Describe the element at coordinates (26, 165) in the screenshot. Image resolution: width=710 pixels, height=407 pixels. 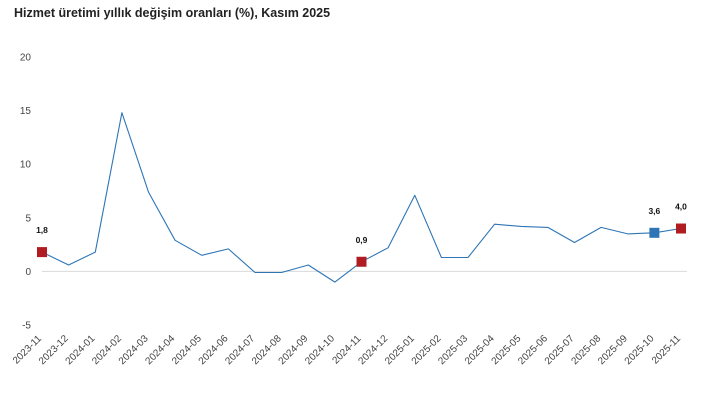
I see `y-tick-label: 10` at that location.